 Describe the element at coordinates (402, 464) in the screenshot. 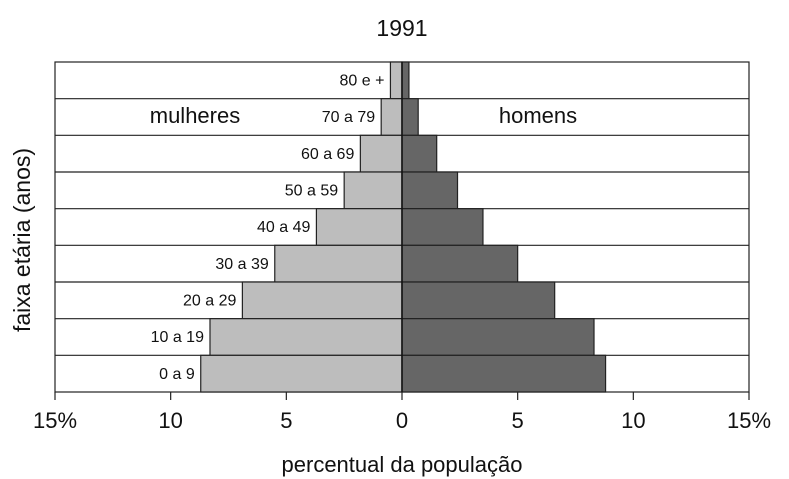

I see `x-axis-label: percentual da população` at that location.